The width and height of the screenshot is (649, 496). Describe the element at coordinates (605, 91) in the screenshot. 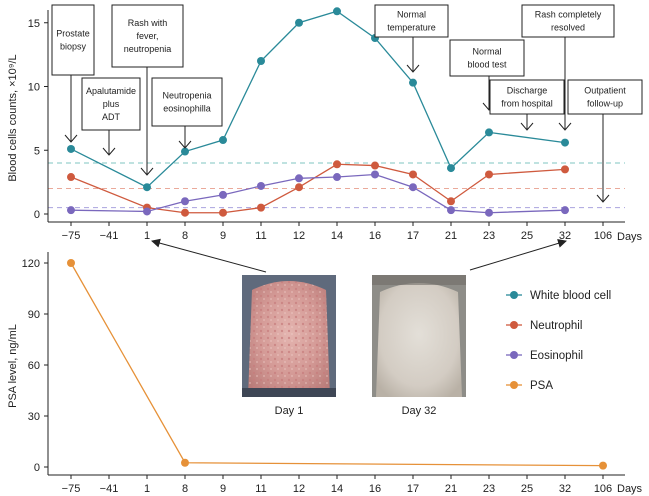

I see `annotation-text: Outpatient` at that location.